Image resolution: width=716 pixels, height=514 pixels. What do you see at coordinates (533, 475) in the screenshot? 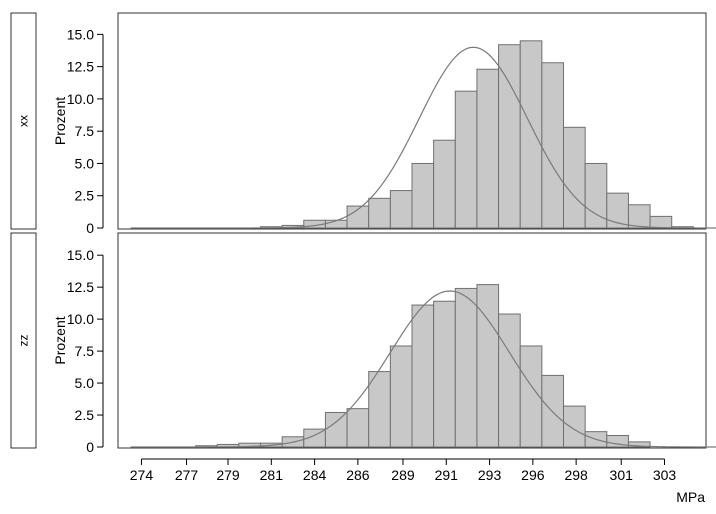
I see `x-tick-label: 296` at bounding box center [533, 475].